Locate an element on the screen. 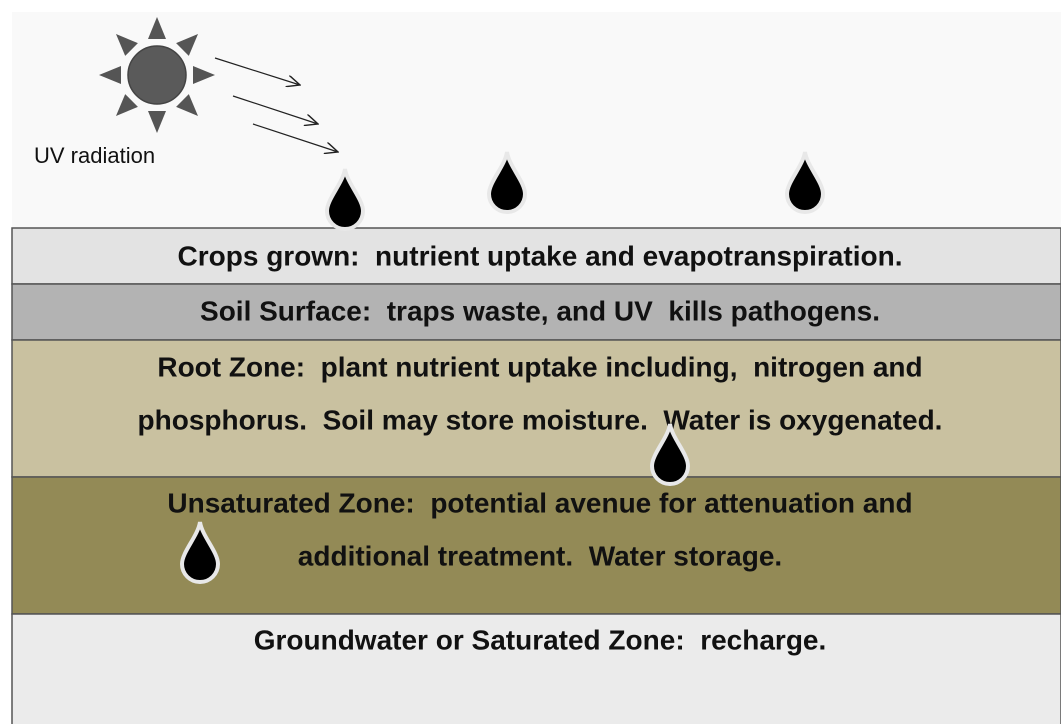  layer-text: additional treatment. Water storage. is located at coordinates (540, 555).